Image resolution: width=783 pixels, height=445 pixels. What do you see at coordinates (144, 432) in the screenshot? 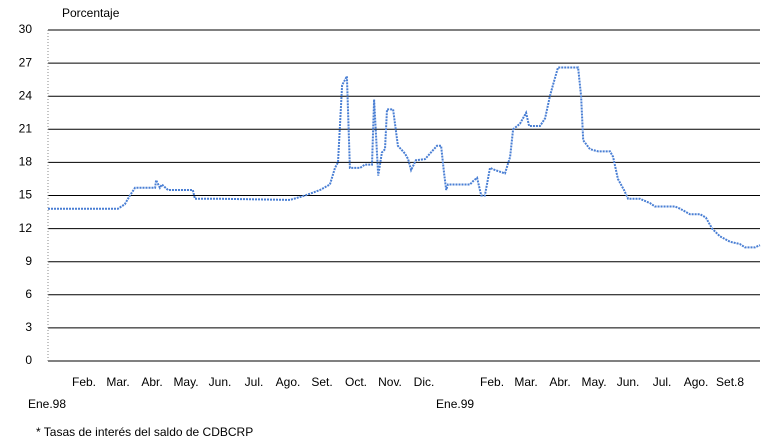
I see `footnote: * Tasas de interés del saldo de CDBCRP` at bounding box center [144, 432].